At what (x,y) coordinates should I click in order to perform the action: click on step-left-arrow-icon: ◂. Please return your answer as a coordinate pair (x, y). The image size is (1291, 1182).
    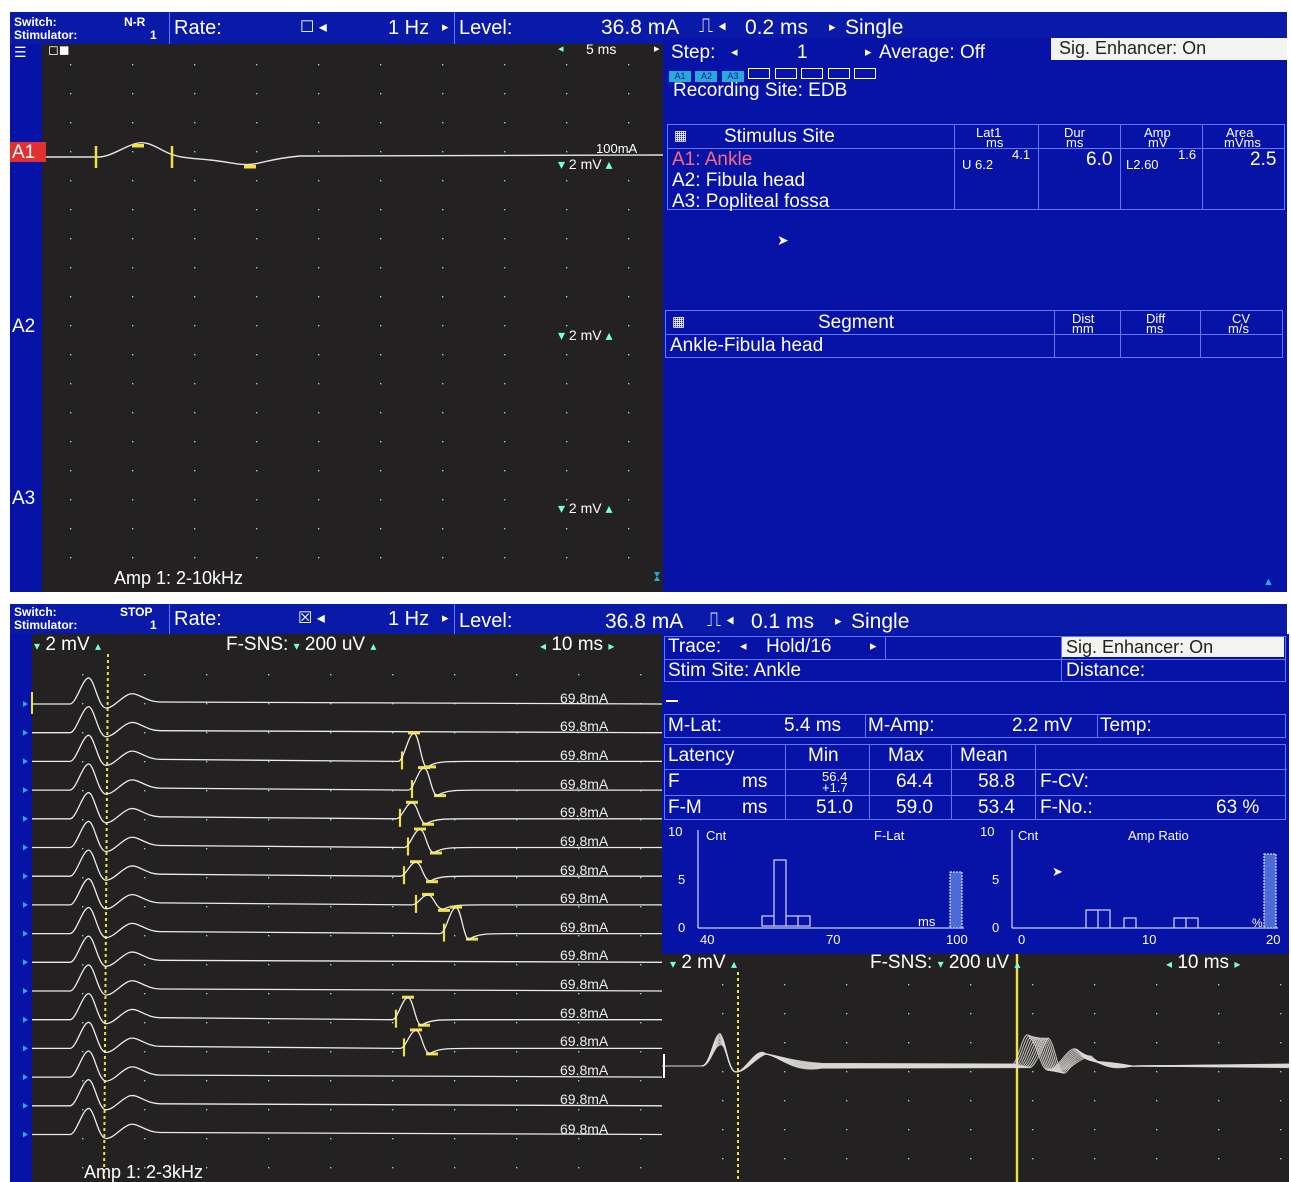
    Looking at the image, I should click on (734, 51).